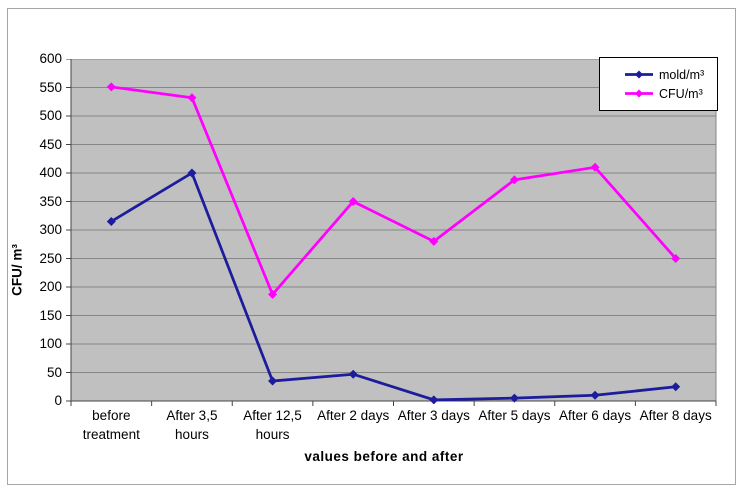  What do you see at coordinates (50, 201) in the screenshot?
I see `y-tick-label: 350` at bounding box center [50, 201].